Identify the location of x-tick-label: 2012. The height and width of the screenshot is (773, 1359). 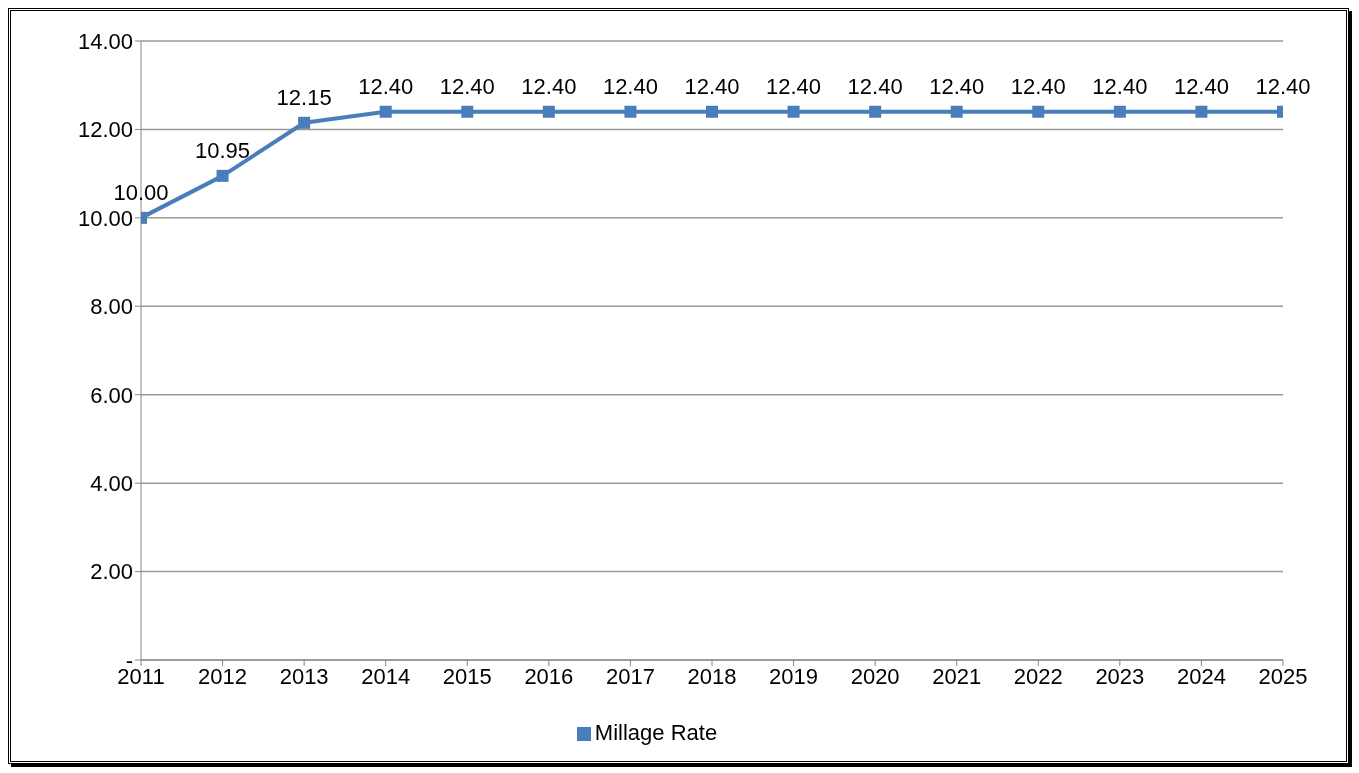
(223, 676).